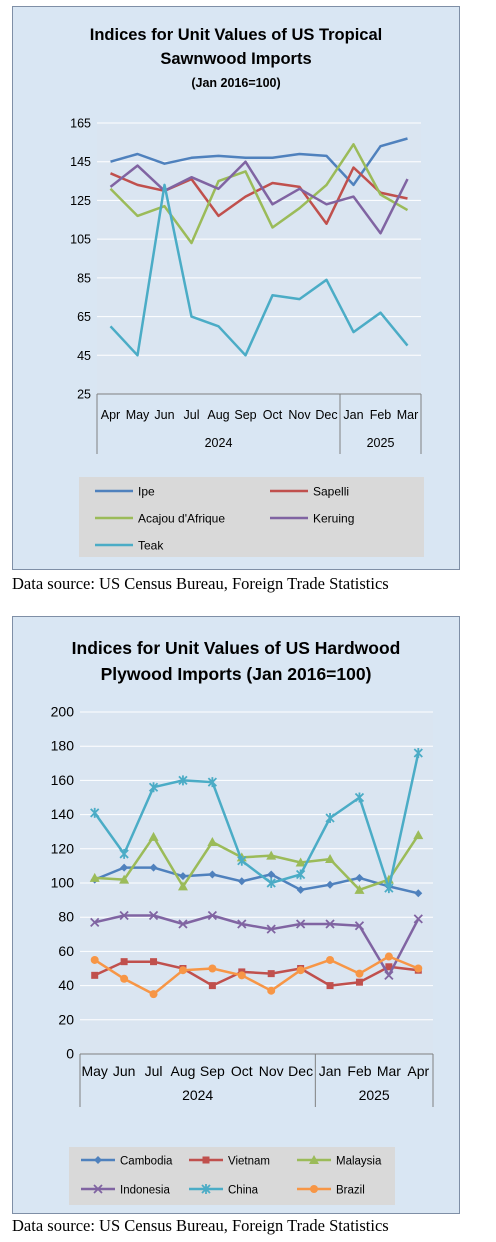  Describe the element at coordinates (182, 1071) in the screenshot. I see `x-tick-label: Aug` at that location.